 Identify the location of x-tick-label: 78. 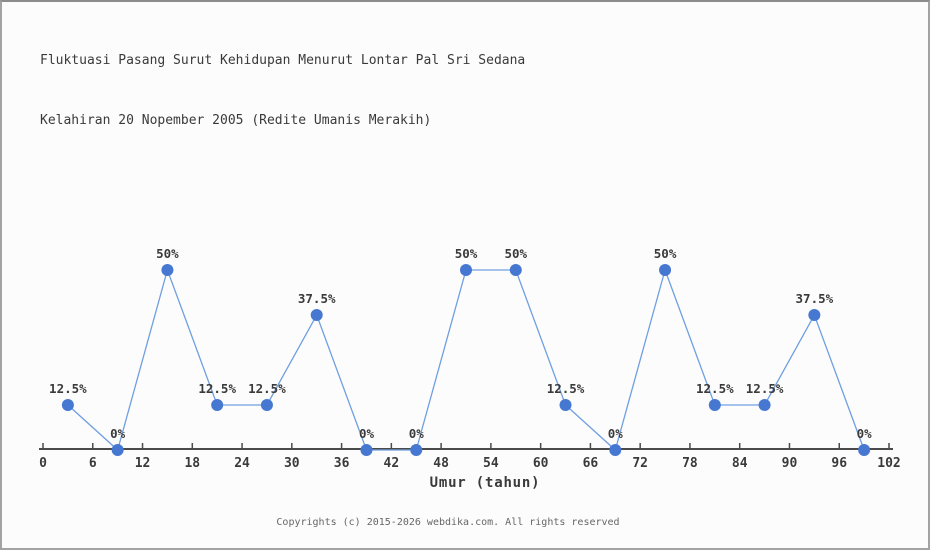
(690, 463).